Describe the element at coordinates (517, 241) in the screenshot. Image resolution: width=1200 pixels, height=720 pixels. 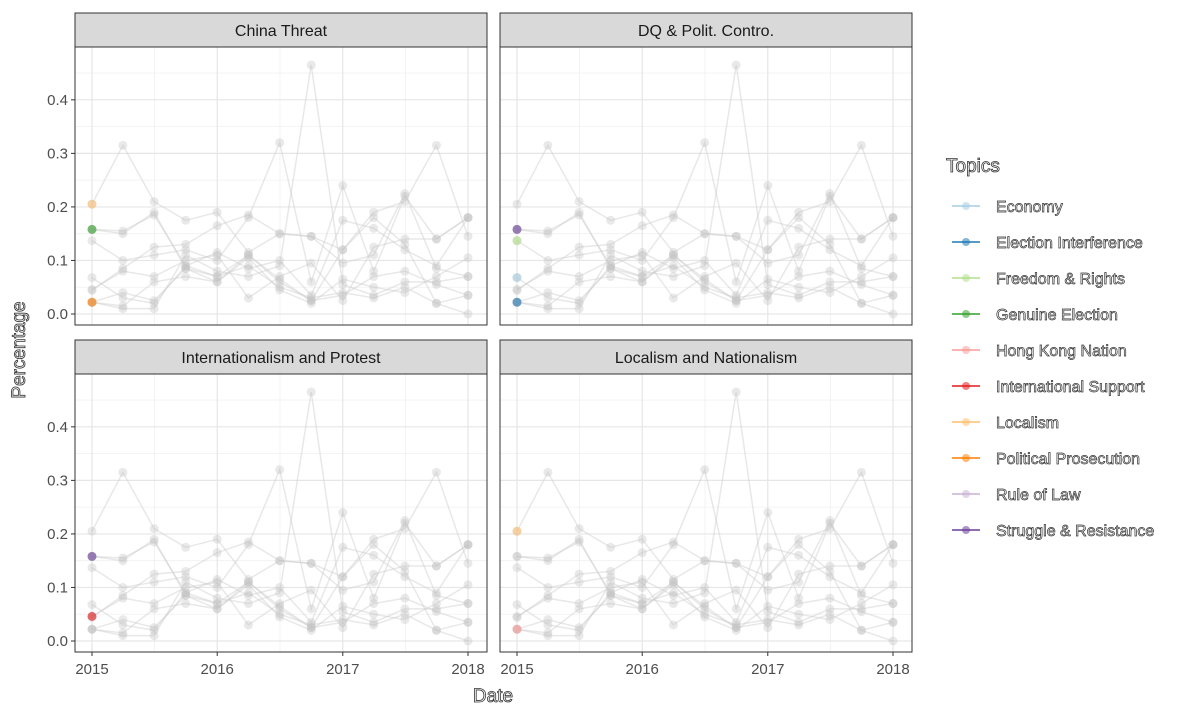
I see `highlight-point` at that location.